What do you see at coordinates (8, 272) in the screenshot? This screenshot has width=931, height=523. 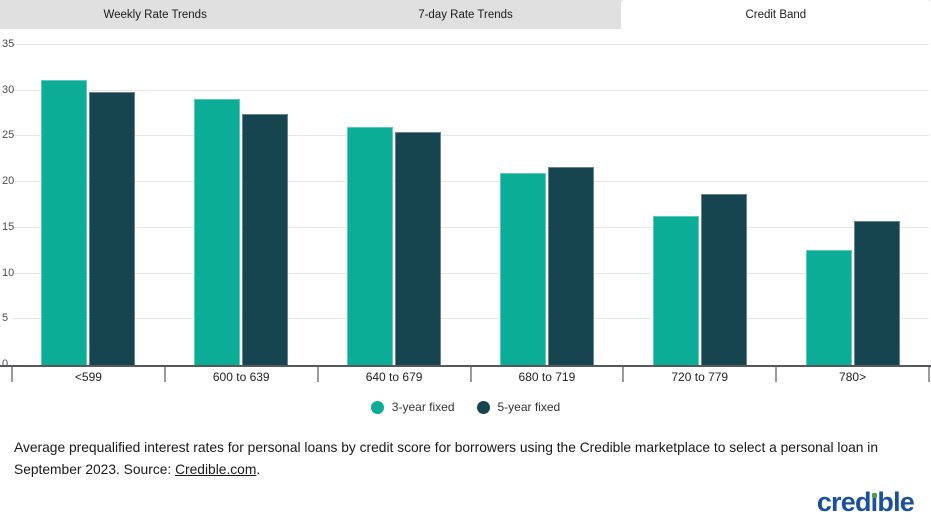 I see `y-axis-tick-label: 10` at bounding box center [8, 272].